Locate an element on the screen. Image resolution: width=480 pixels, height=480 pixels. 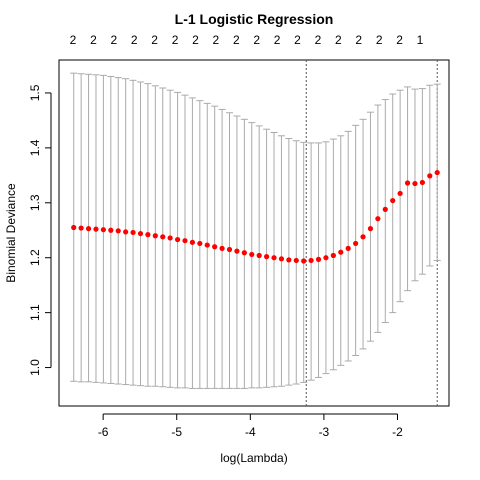
y-tick-label: 1.3 is located at coordinates (35, 202).